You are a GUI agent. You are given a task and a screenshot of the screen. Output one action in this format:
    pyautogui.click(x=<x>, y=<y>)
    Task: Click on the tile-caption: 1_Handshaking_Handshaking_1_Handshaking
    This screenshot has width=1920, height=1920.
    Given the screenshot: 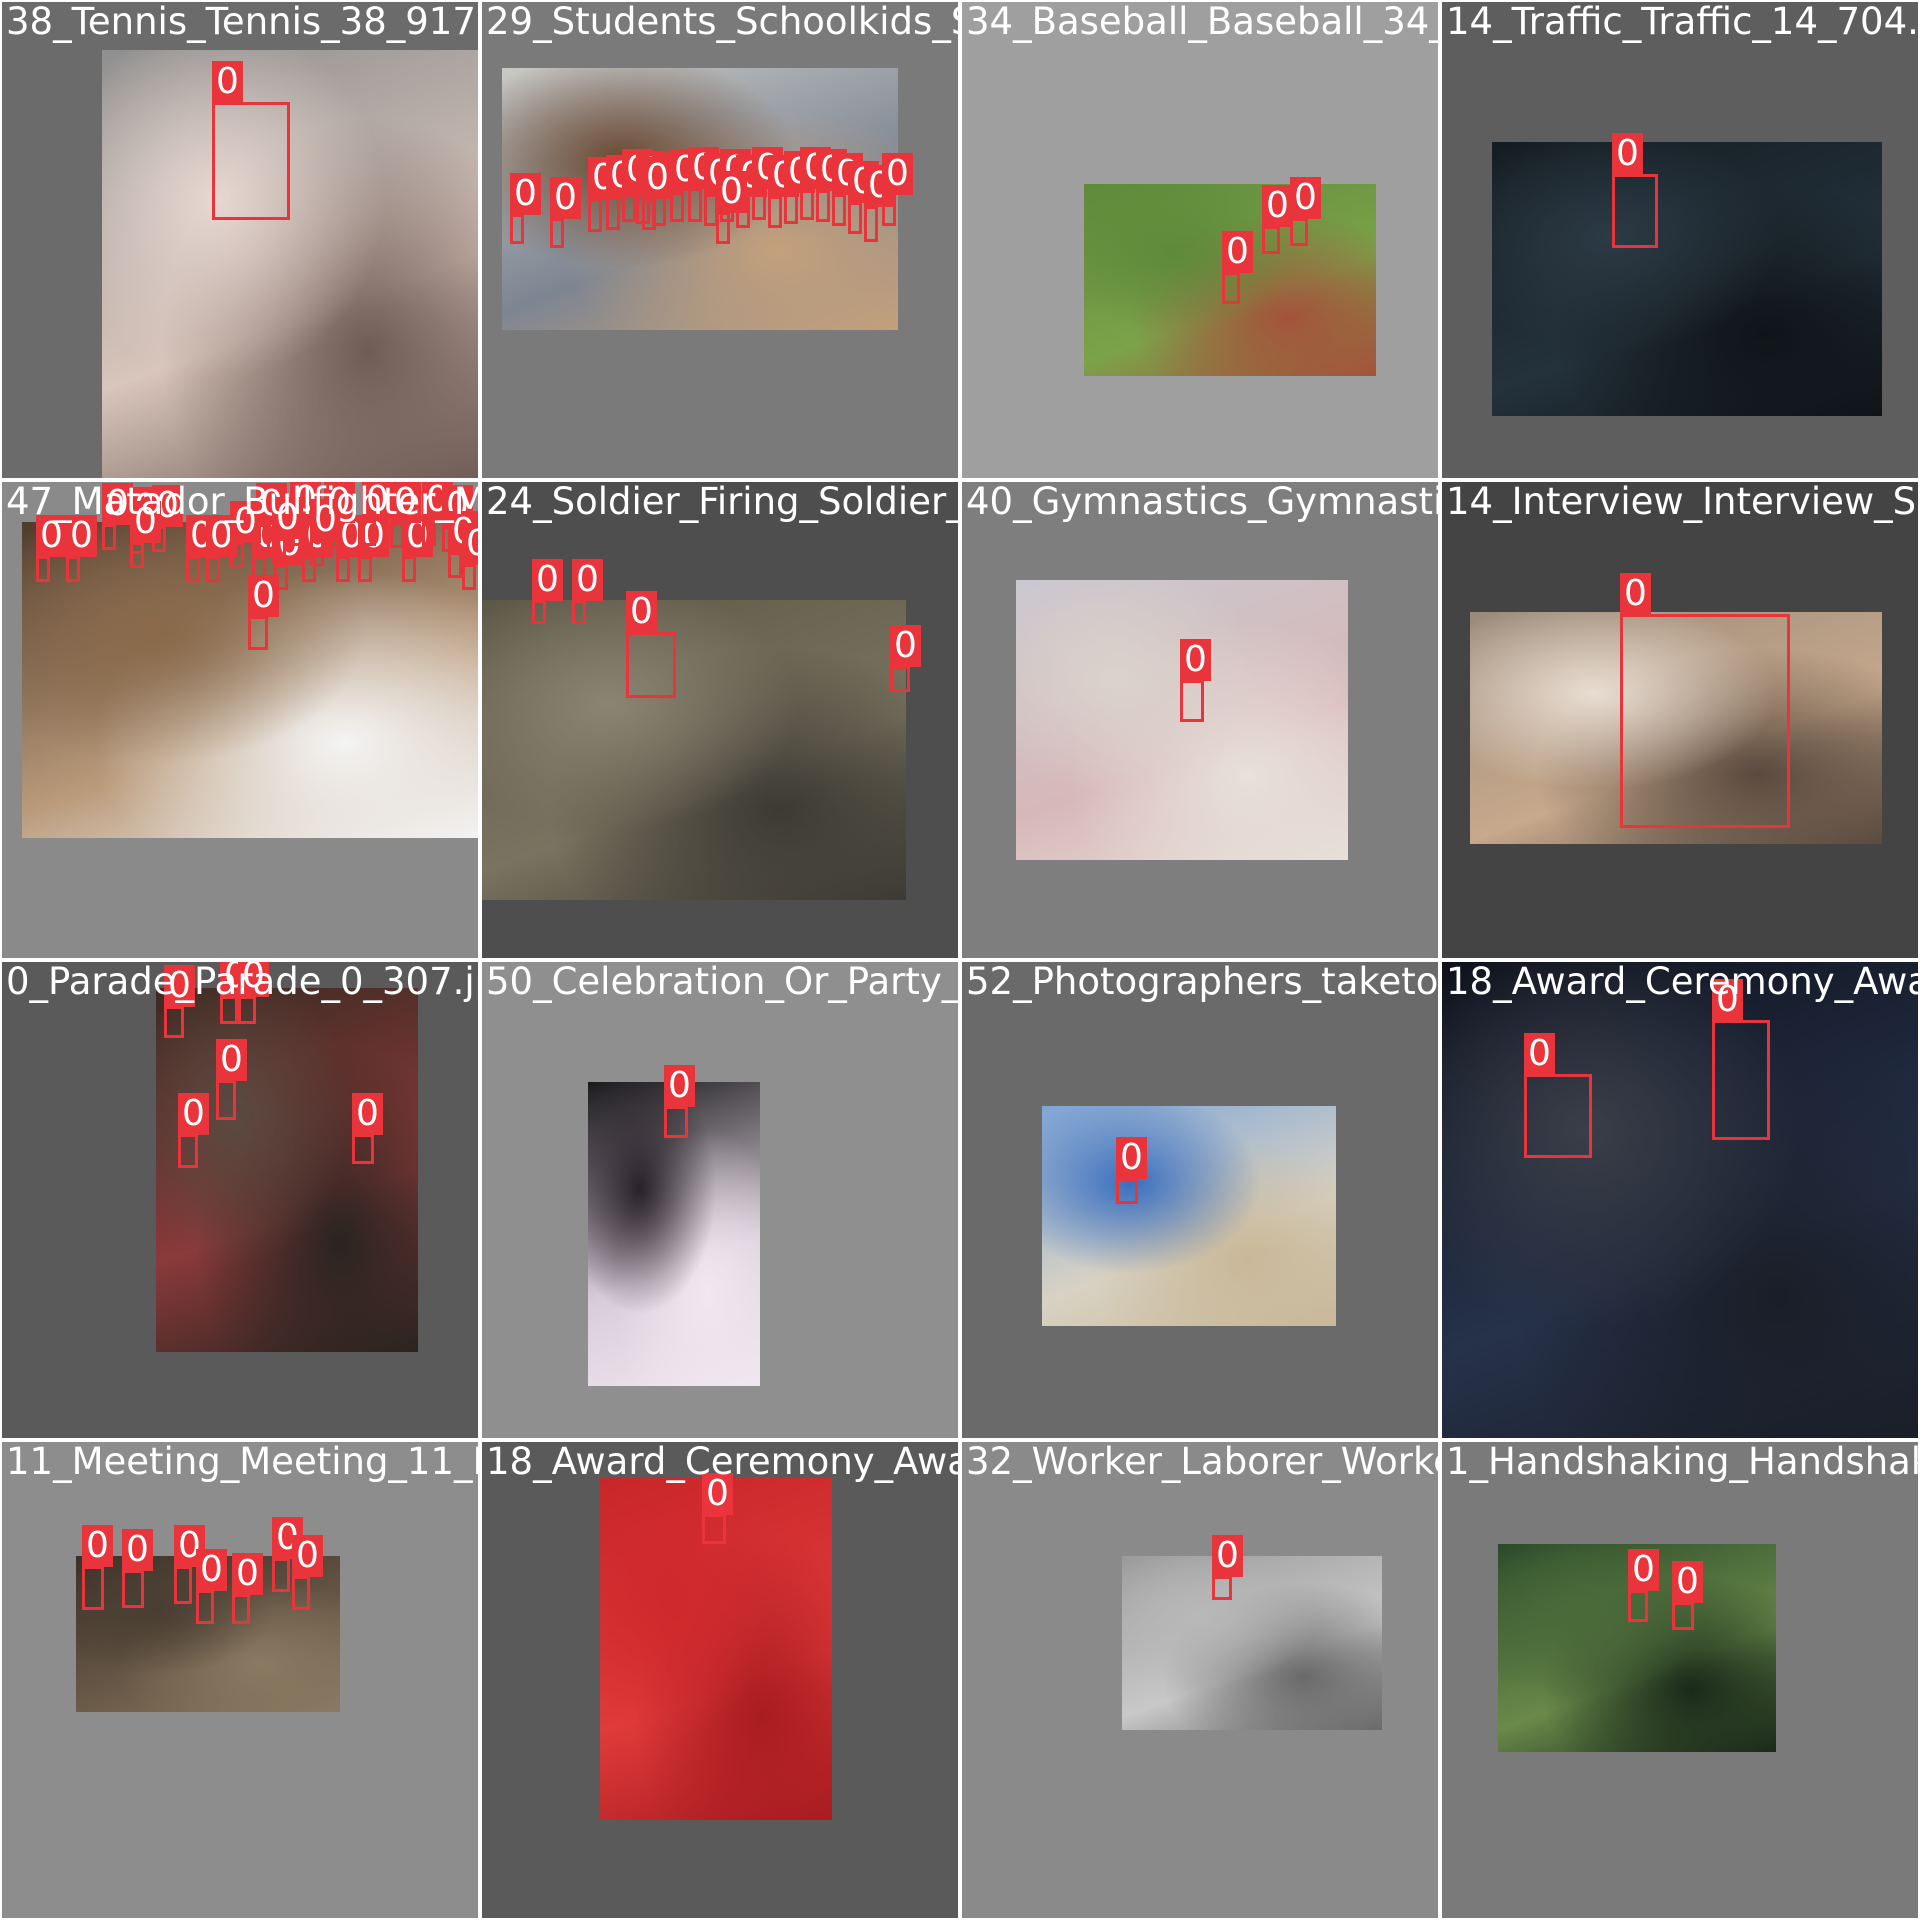 What is the action you would take?
    pyautogui.click(x=1682, y=1461)
    